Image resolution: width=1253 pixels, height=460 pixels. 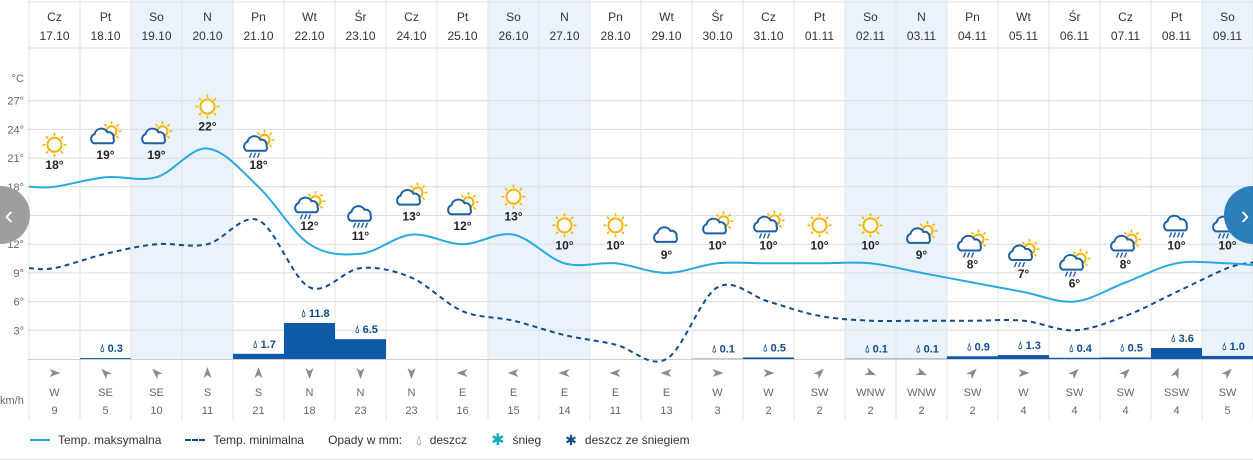 What do you see at coordinates (667, 255) in the screenshot?
I see `tmax-label: 9°` at bounding box center [667, 255].